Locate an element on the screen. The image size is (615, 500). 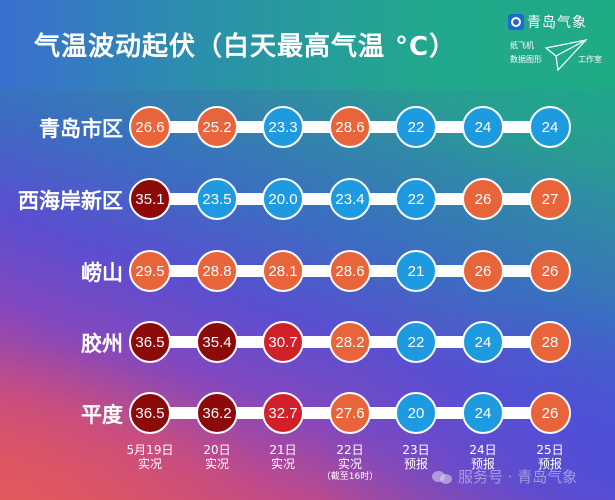
temperature-dot: 28 is located at coordinates (550, 342).